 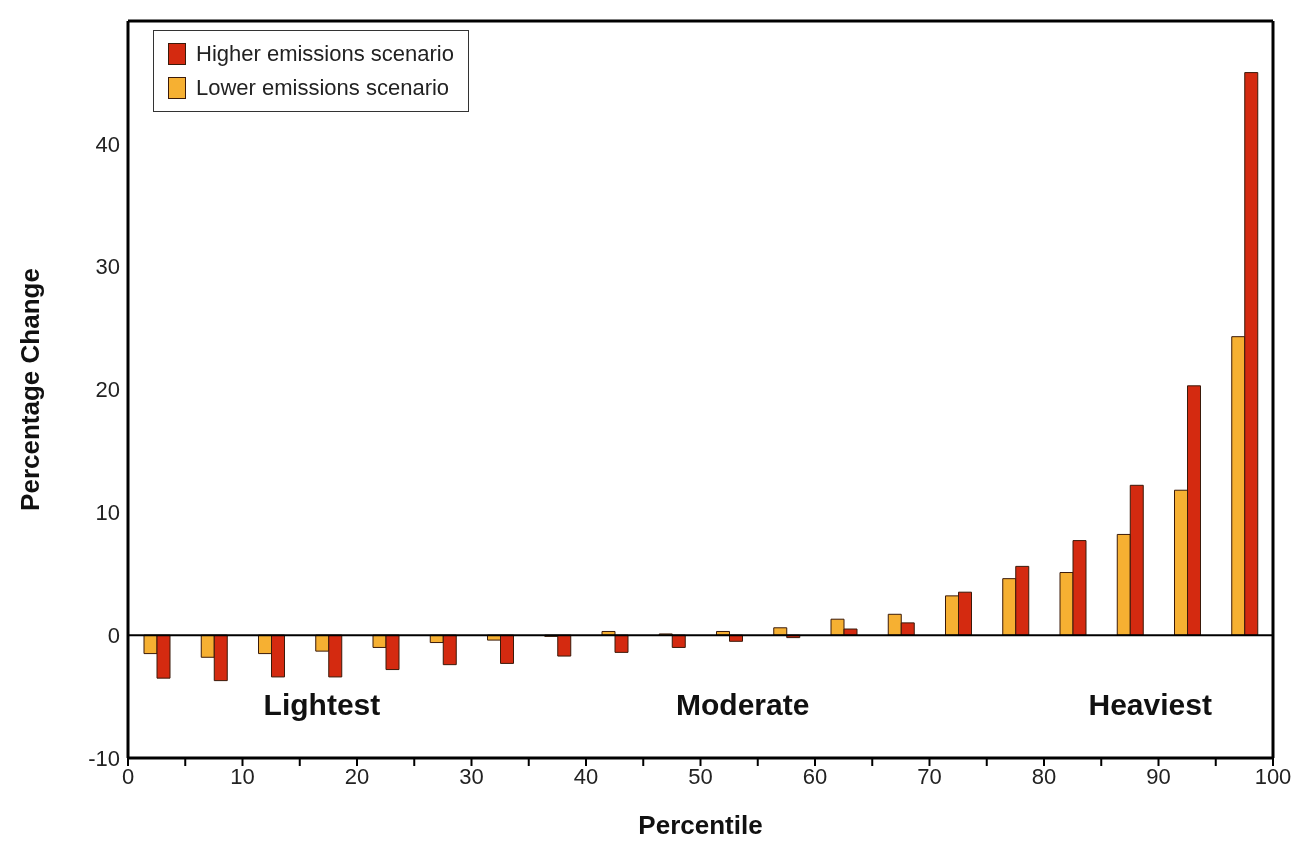 I want to click on y-tick-label: 30, so click(x=107, y=267).